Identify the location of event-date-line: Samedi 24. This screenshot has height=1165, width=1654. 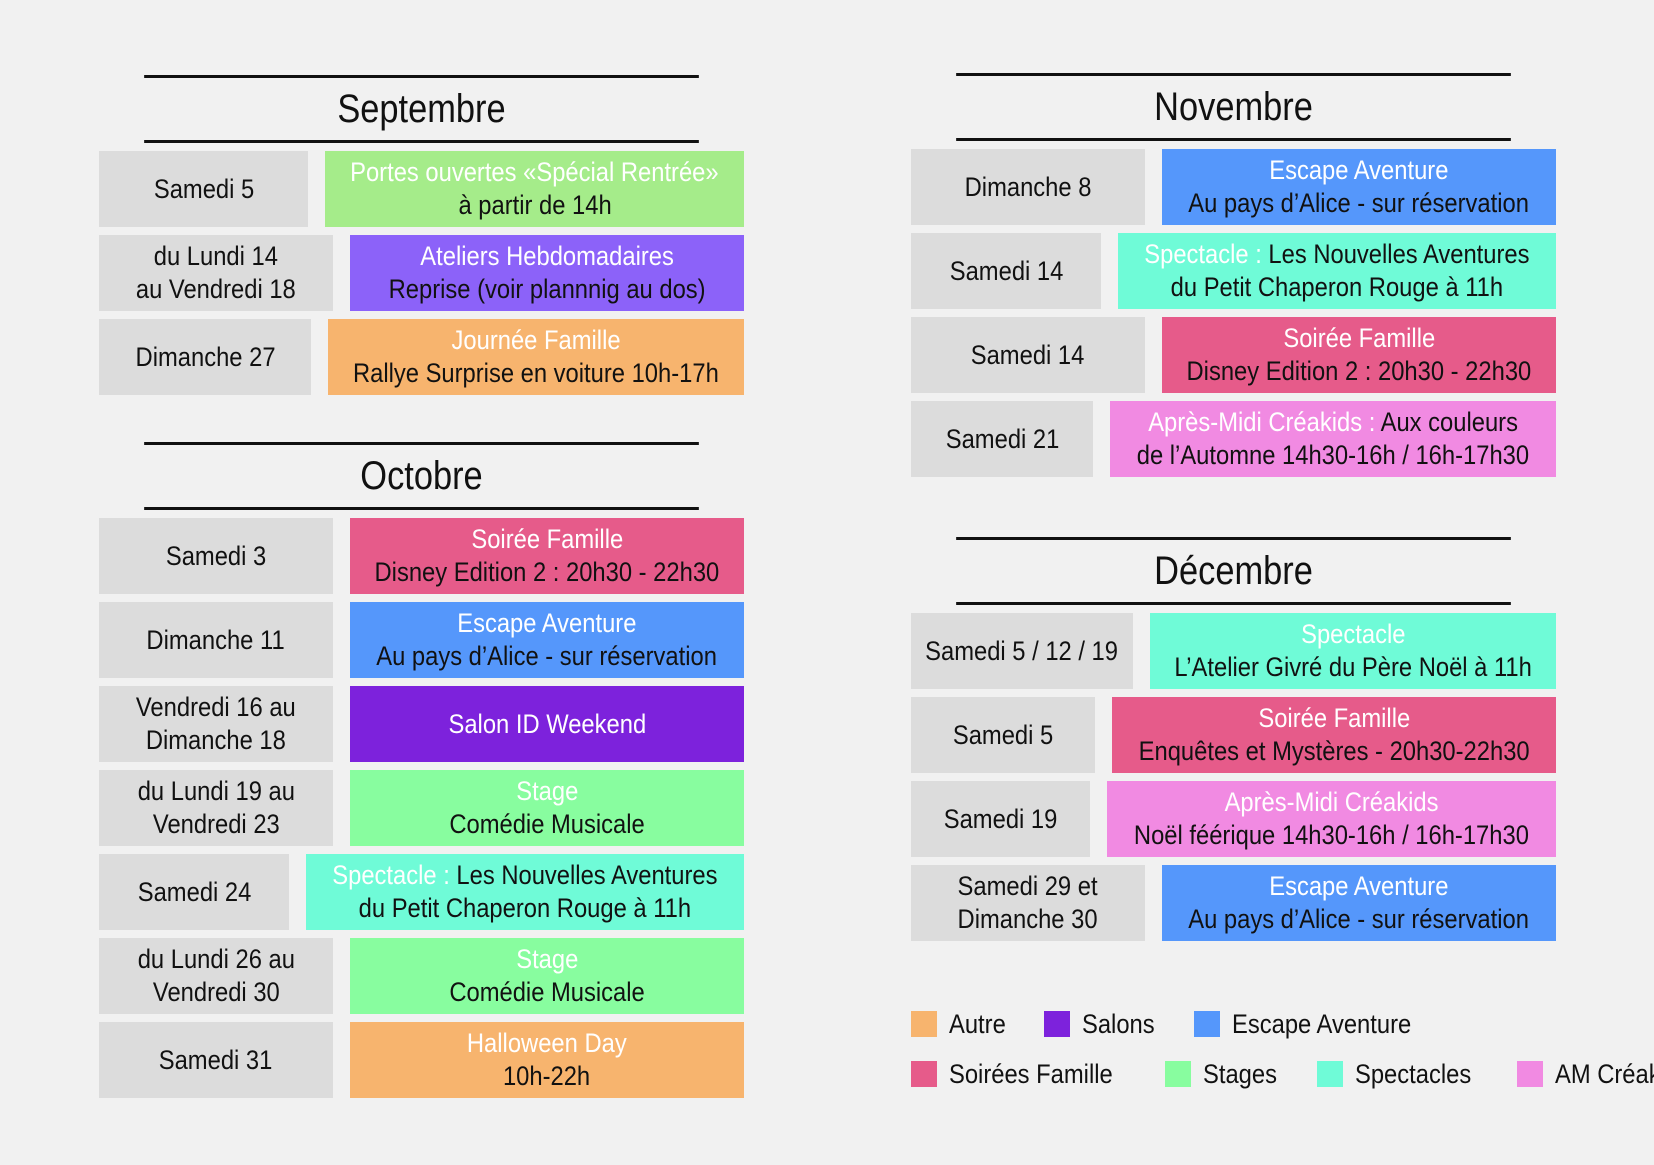
(194, 891).